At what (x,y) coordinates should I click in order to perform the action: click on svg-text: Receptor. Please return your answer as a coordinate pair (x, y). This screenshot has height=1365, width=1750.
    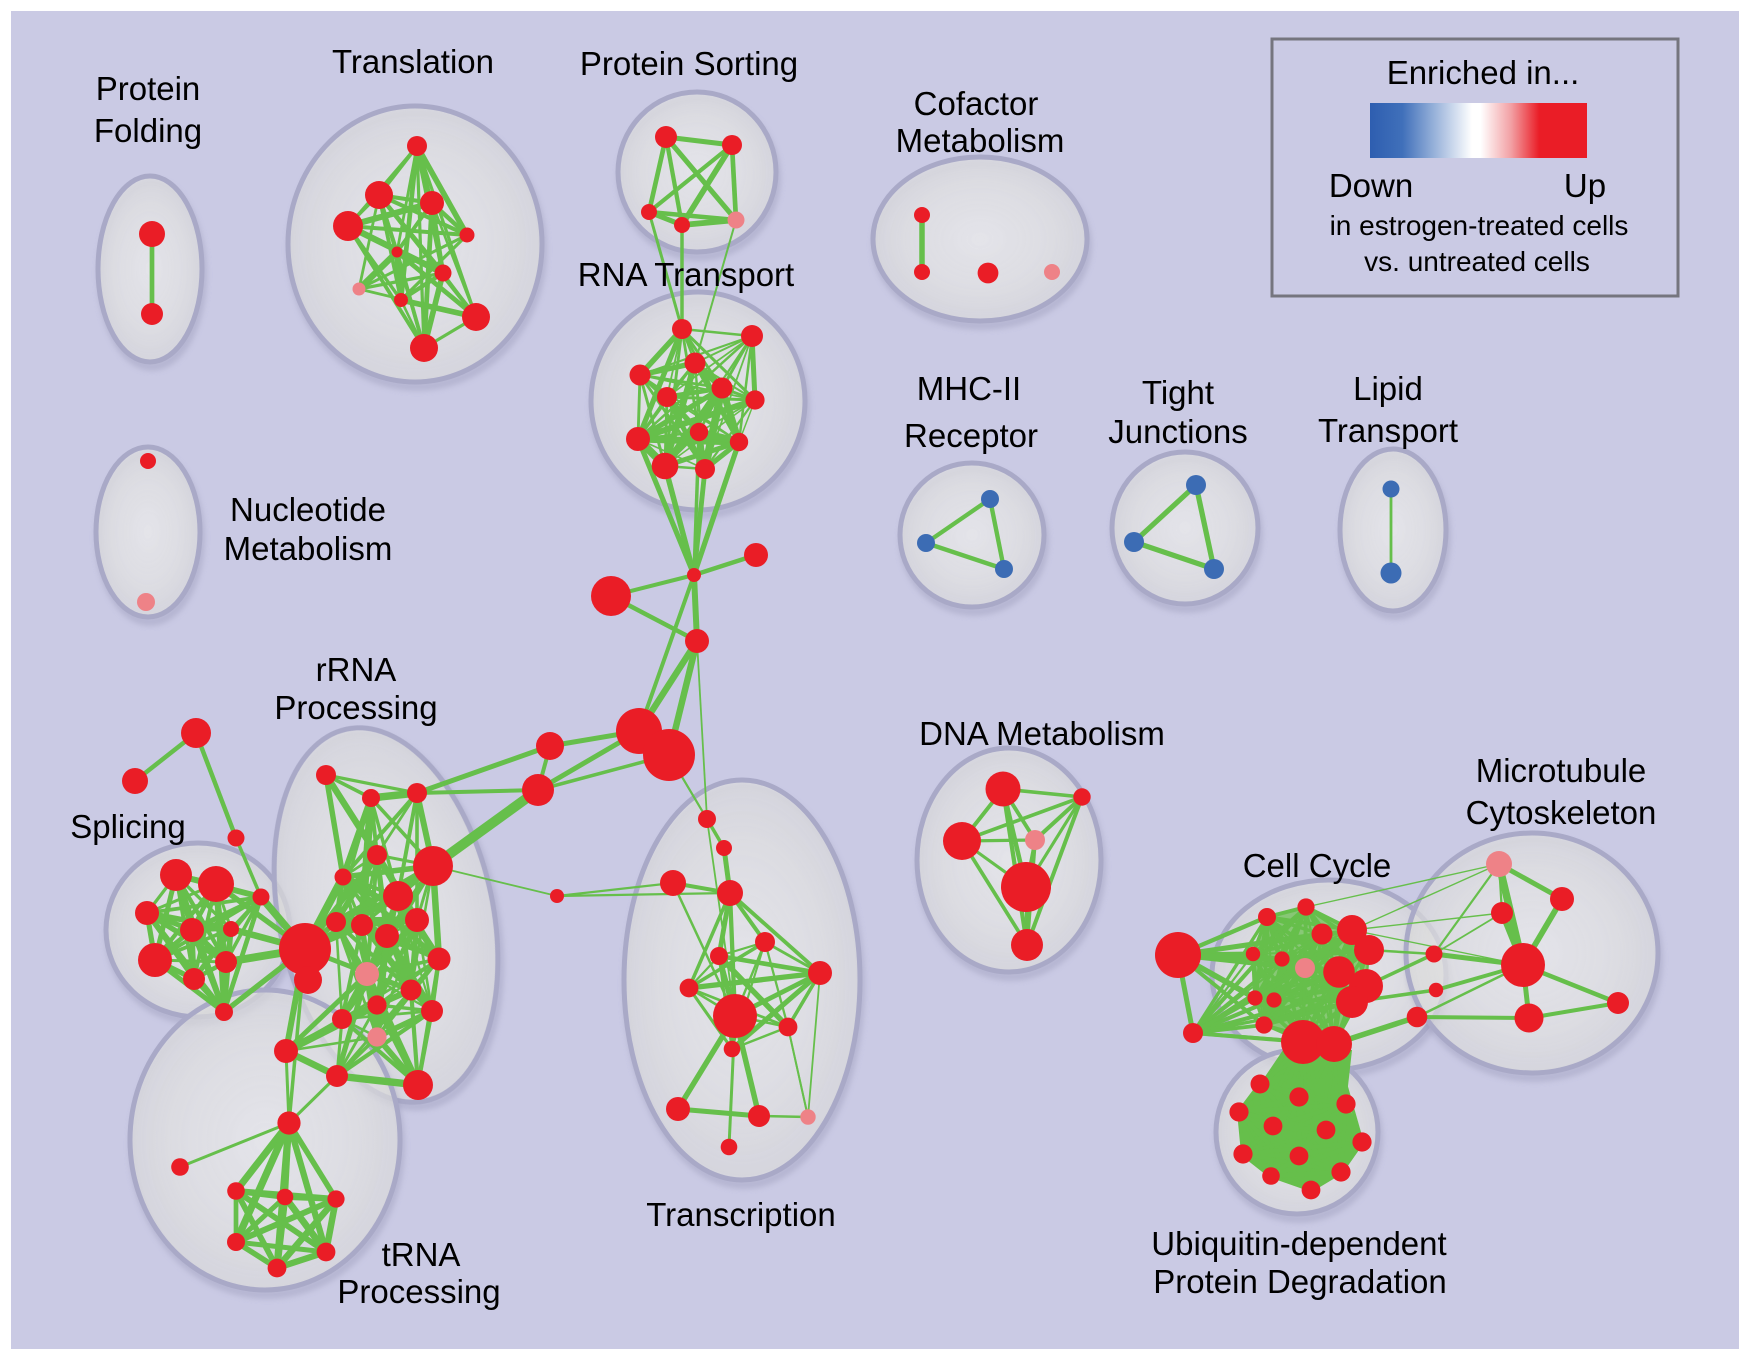
    Looking at the image, I should click on (971, 435).